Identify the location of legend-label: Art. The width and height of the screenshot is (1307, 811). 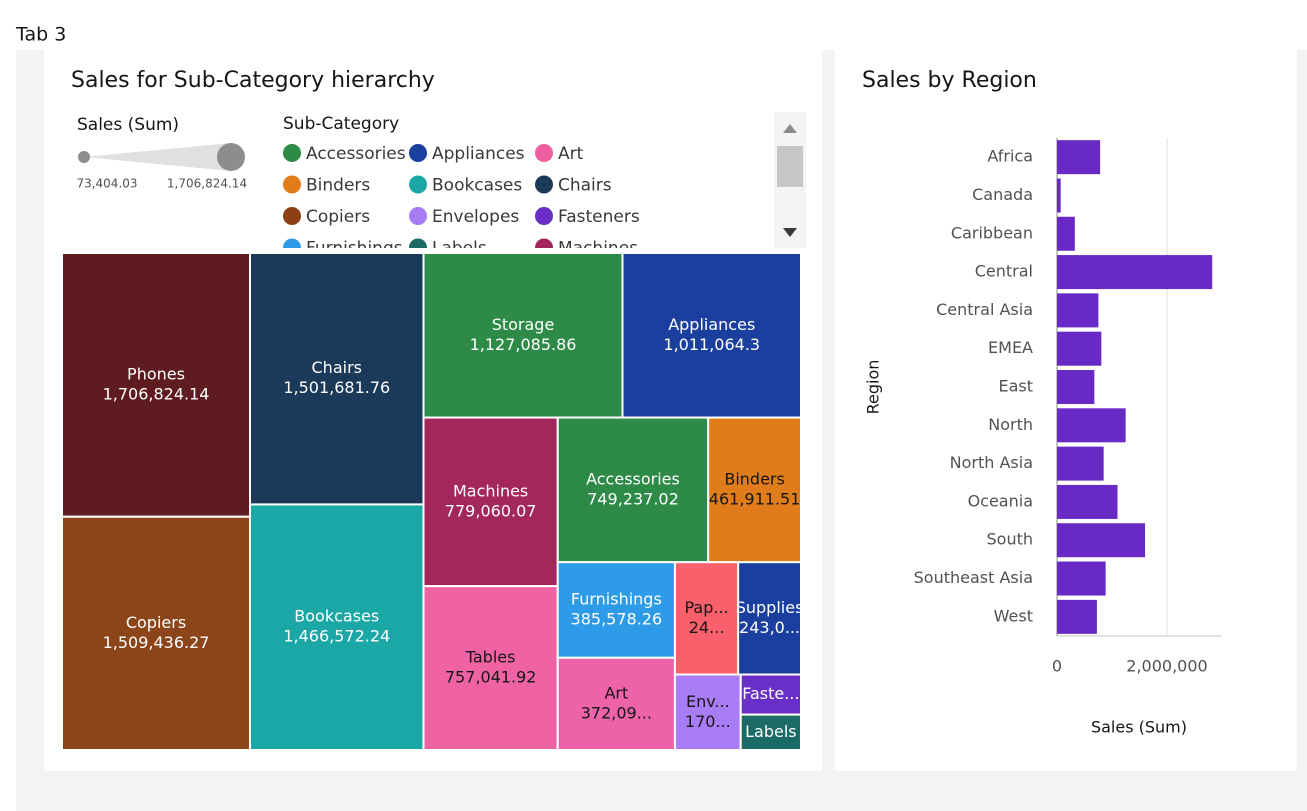
(571, 154).